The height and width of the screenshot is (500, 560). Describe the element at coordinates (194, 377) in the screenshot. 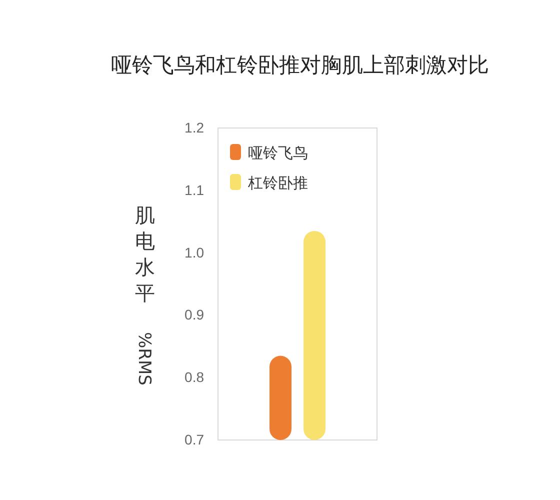

I see `y-tick-label: 0.8` at that location.